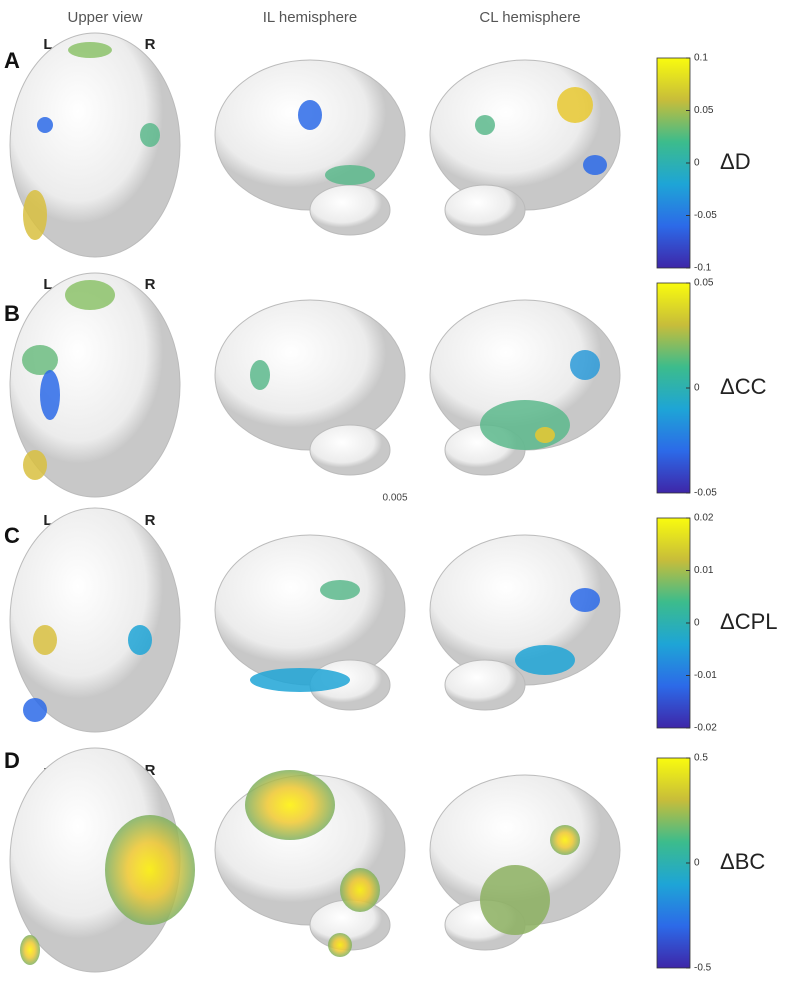 The width and height of the screenshot is (800, 1003). What do you see at coordinates (12, 313) in the screenshot?
I see `panel-letter: B` at bounding box center [12, 313].